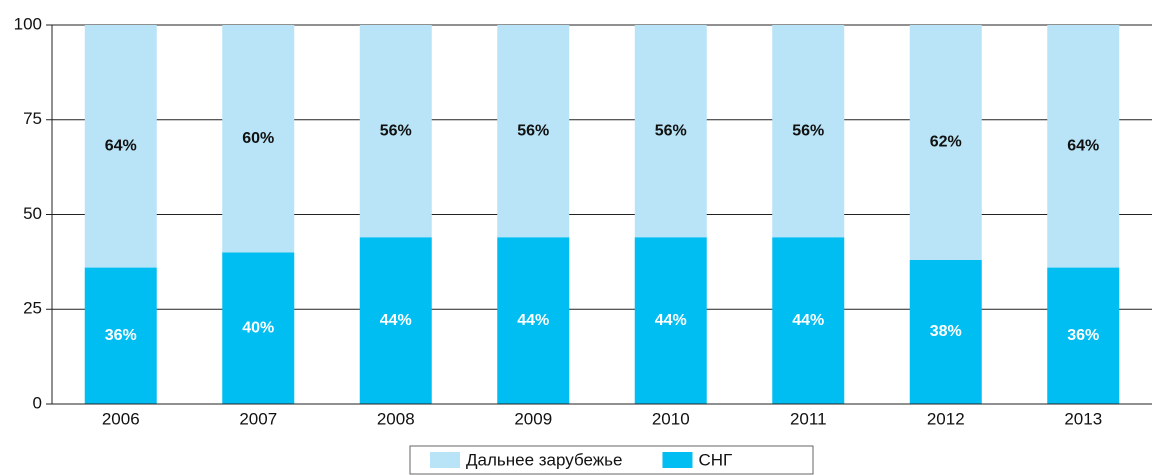  I want to click on y-tick-label: 25, so click(32, 308).